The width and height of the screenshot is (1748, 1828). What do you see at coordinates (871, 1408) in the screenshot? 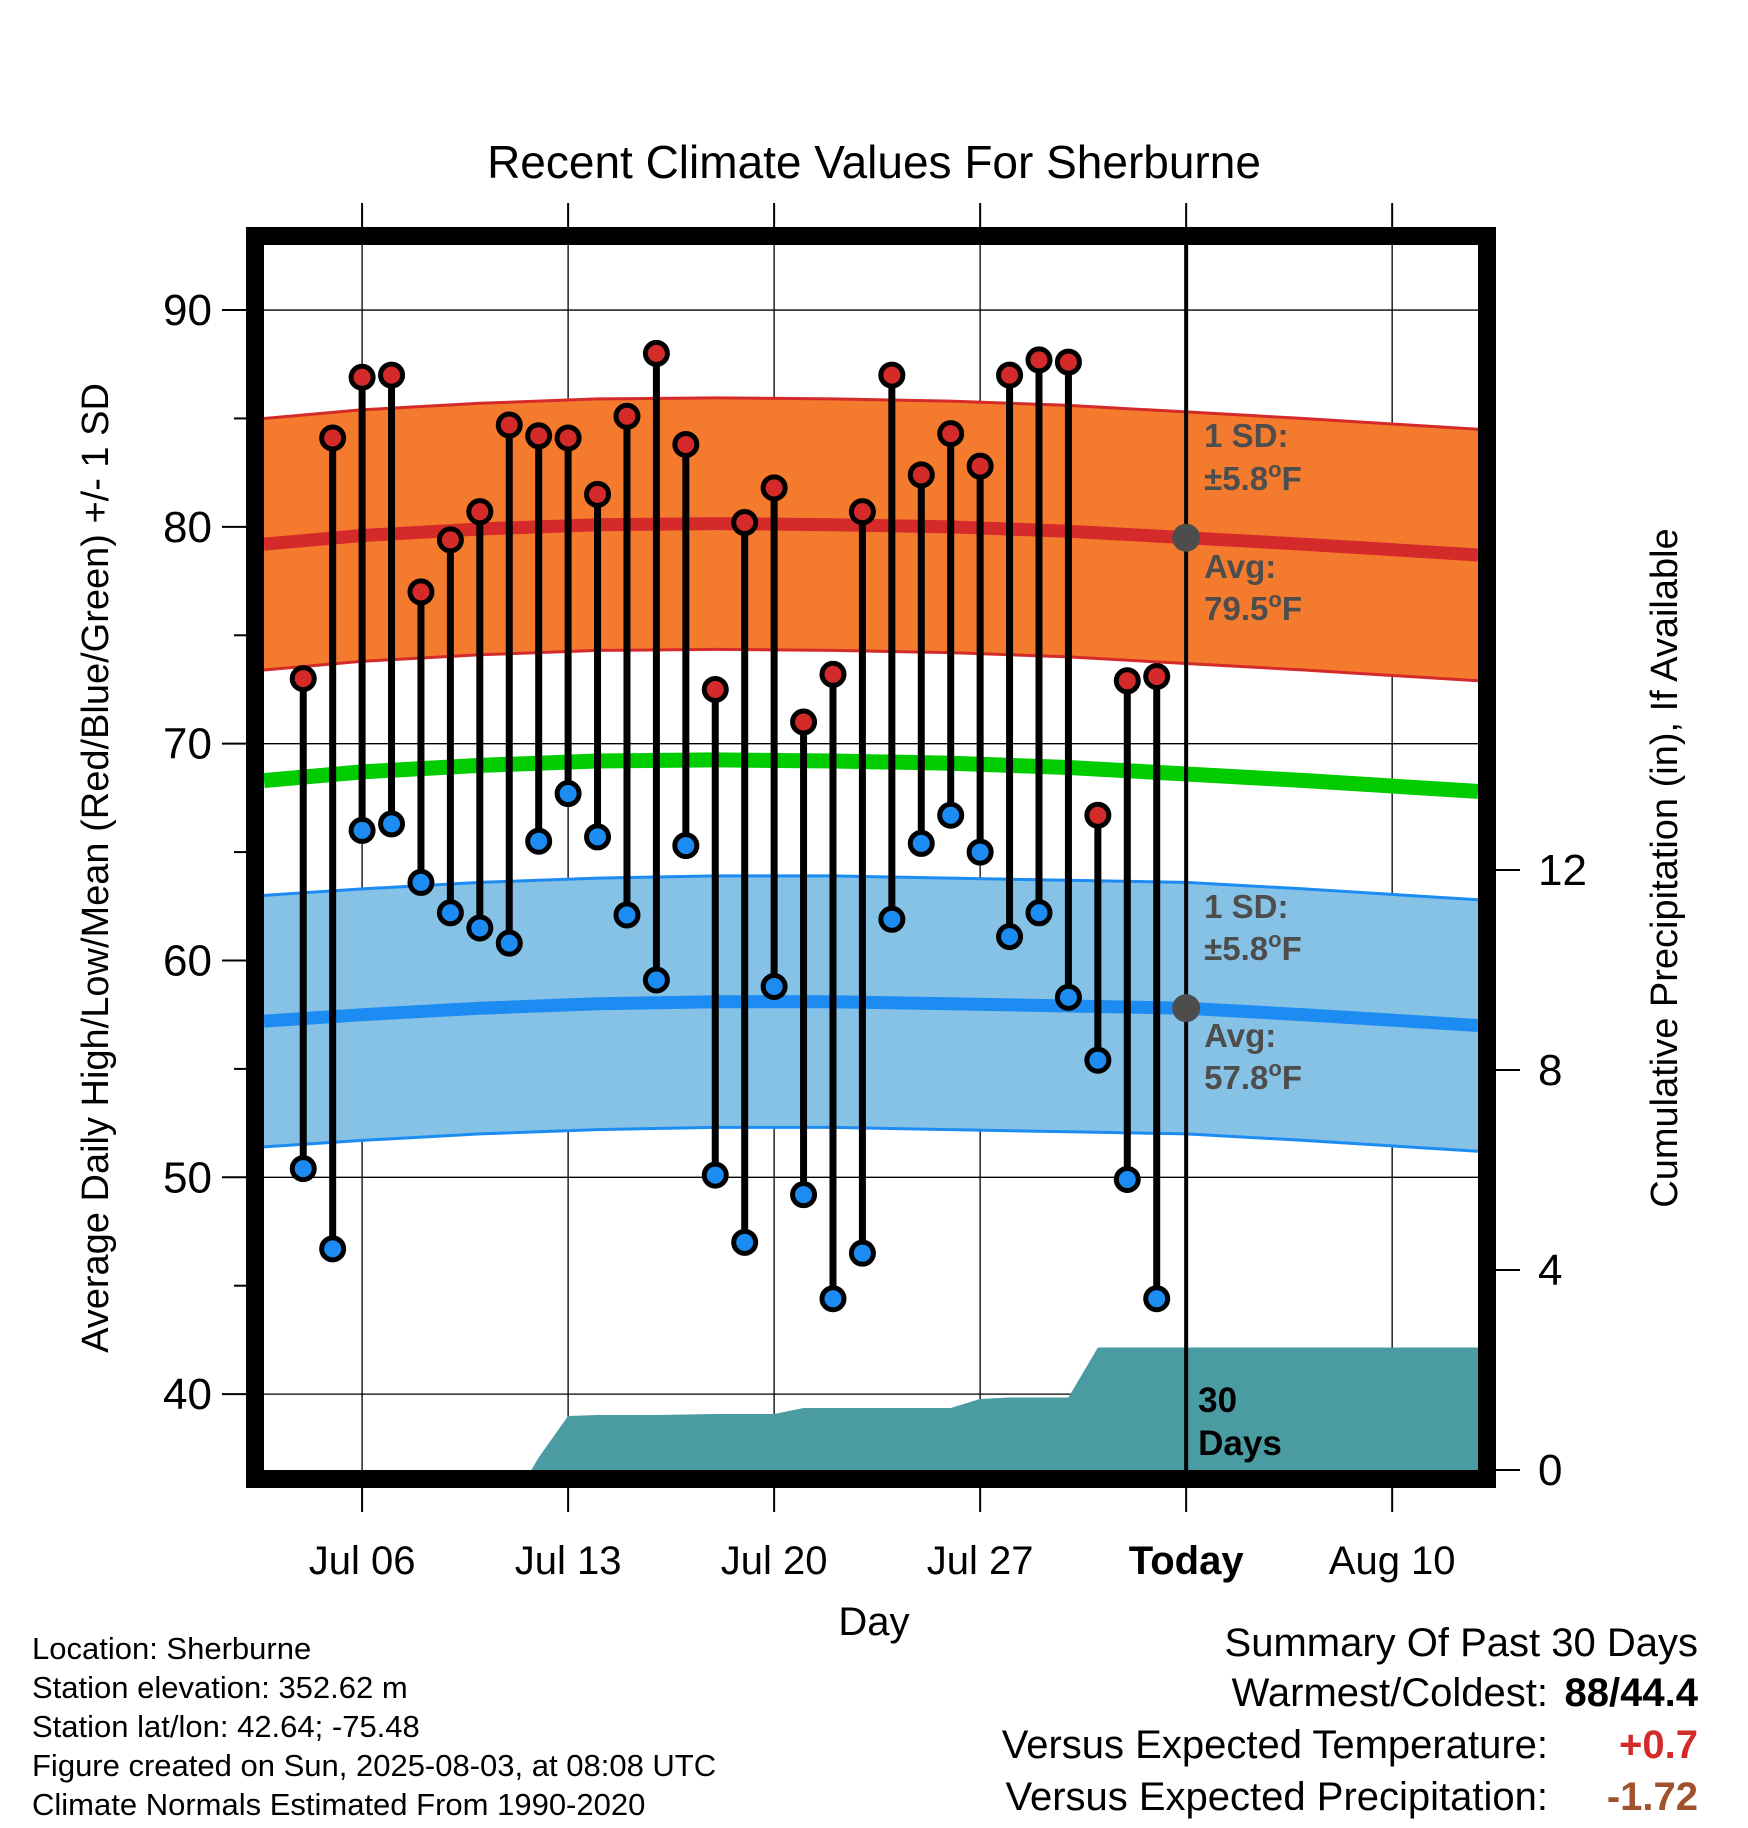
I see `precip-area` at bounding box center [871, 1408].